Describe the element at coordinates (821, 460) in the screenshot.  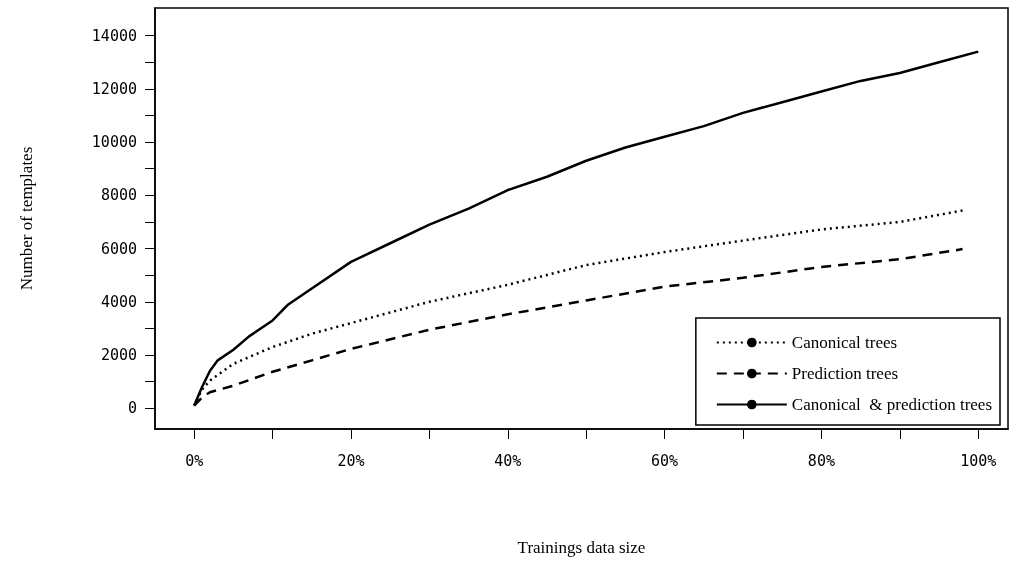
I see `x-tick-label: 80%` at that location.